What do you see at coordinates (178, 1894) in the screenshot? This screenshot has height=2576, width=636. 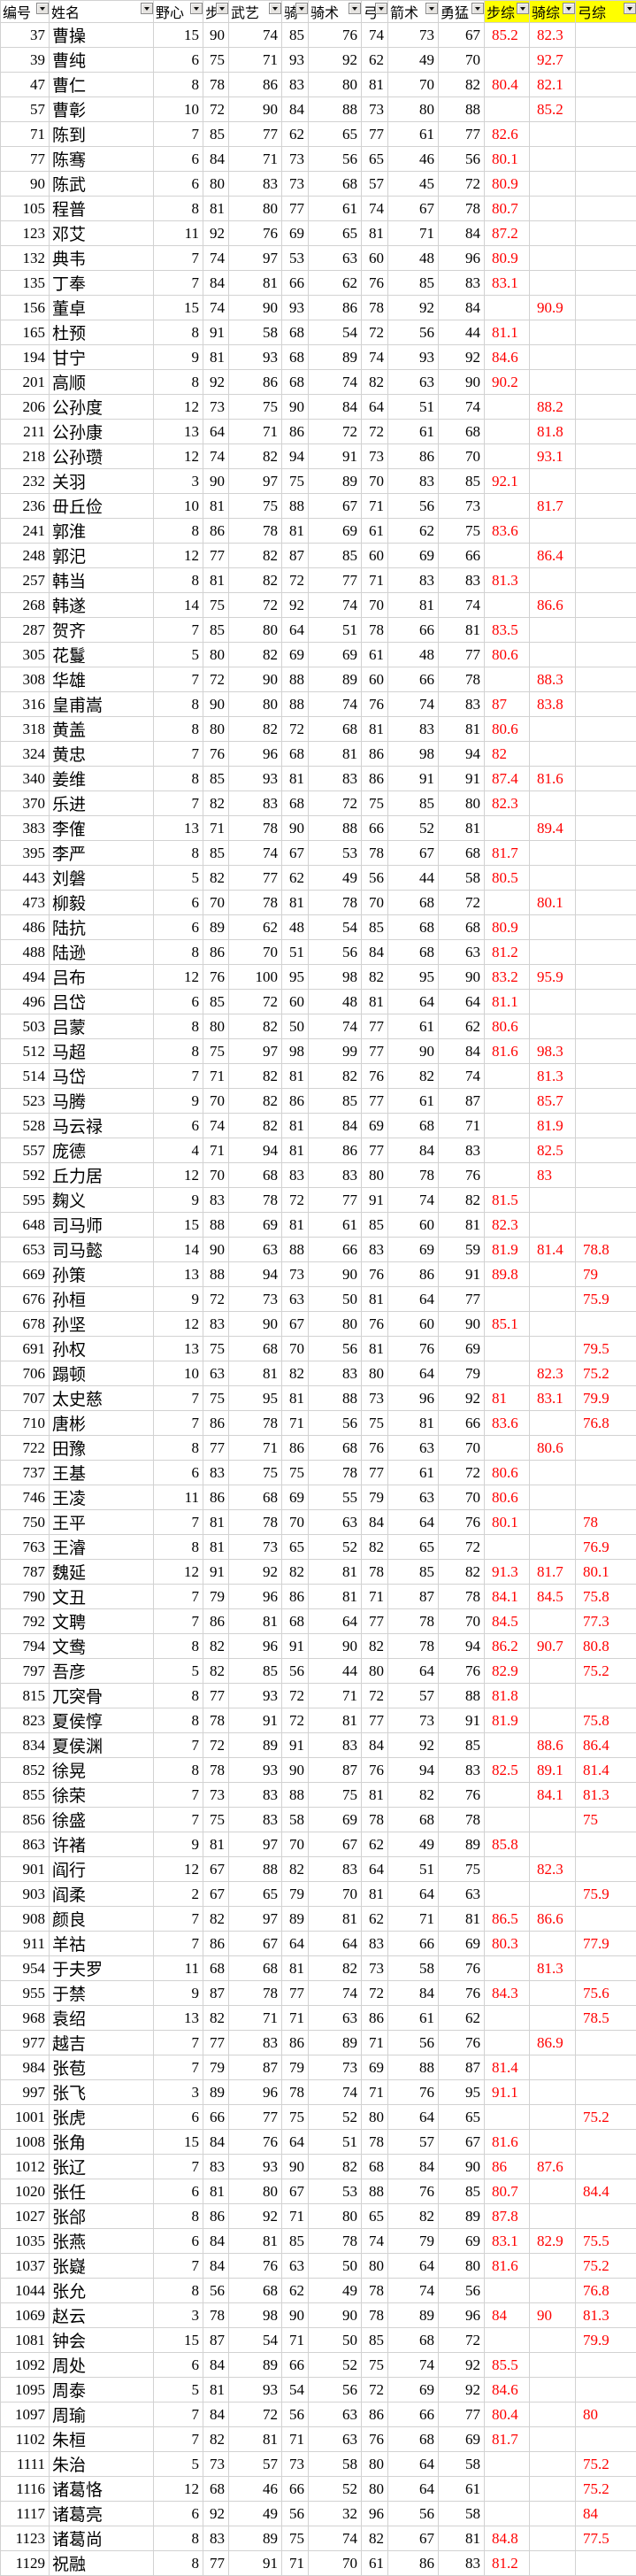 I see `cell-ambition: 2` at bounding box center [178, 1894].